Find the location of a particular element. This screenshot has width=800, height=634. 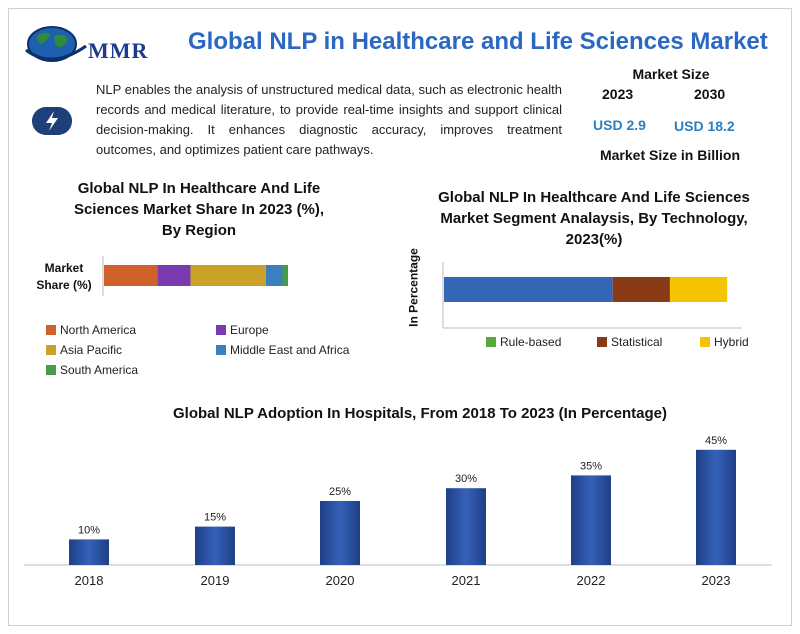

legend-label: Hybrid is located at coordinates (731, 342).